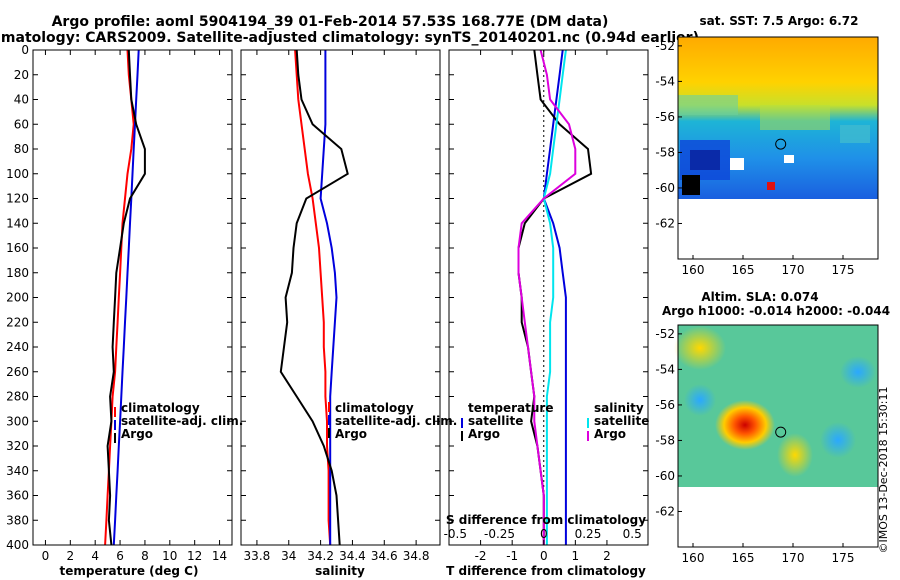  I want to click on x-tick-label: 34.4, so click(352, 556).